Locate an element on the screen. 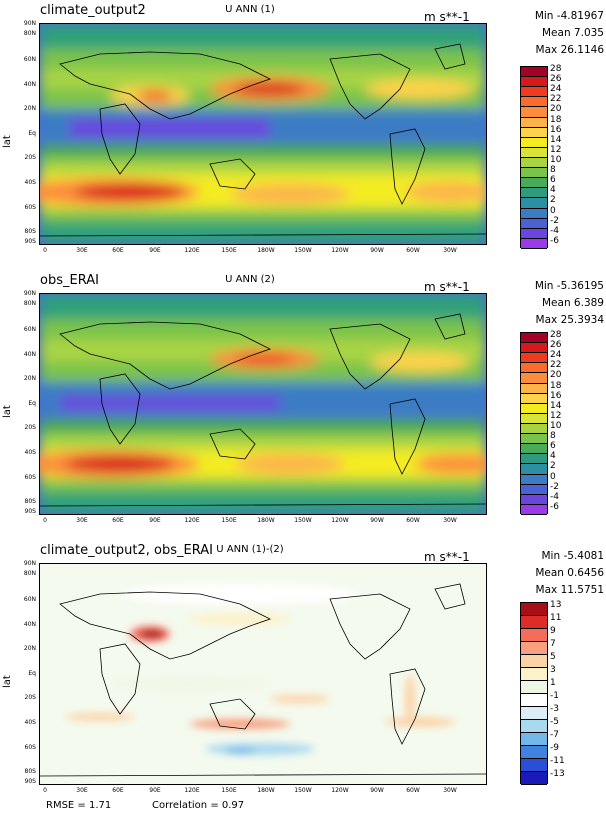  colorbar-label: -11 is located at coordinates (557, 761).